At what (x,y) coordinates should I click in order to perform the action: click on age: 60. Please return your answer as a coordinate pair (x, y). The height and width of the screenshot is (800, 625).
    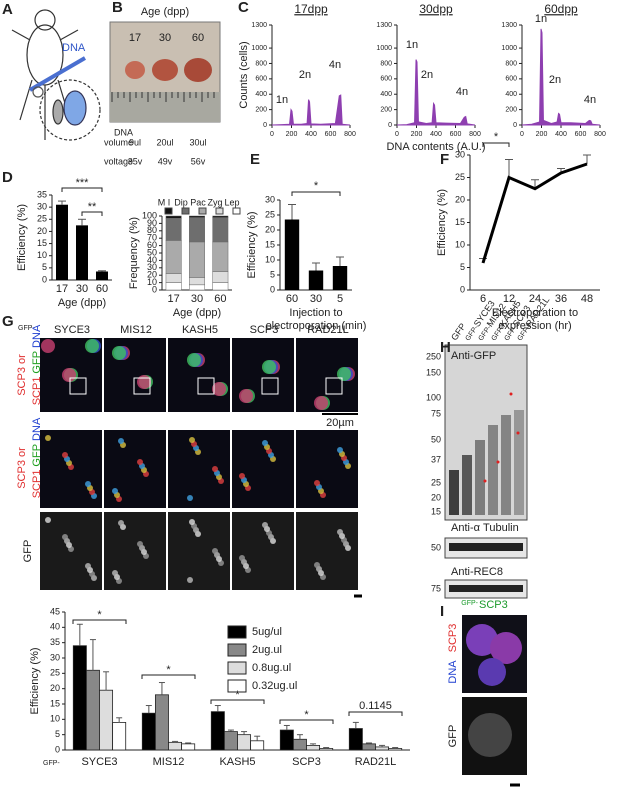
    Looking at the image, I should click on (198, 38).